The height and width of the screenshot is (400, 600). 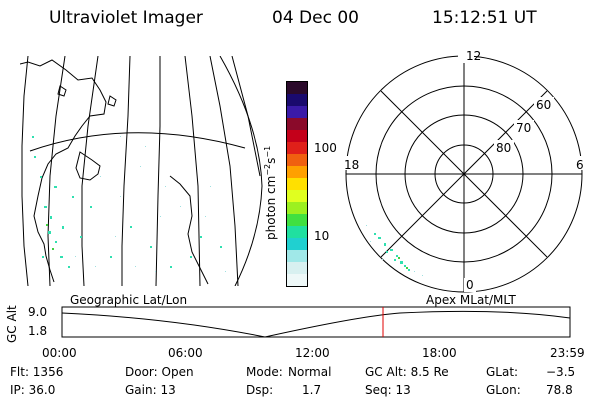 What do you see at coordinates (439, 353) in the screenshot?
I see `x-tick-1800: 18:00` at bounding box center [439, 353].